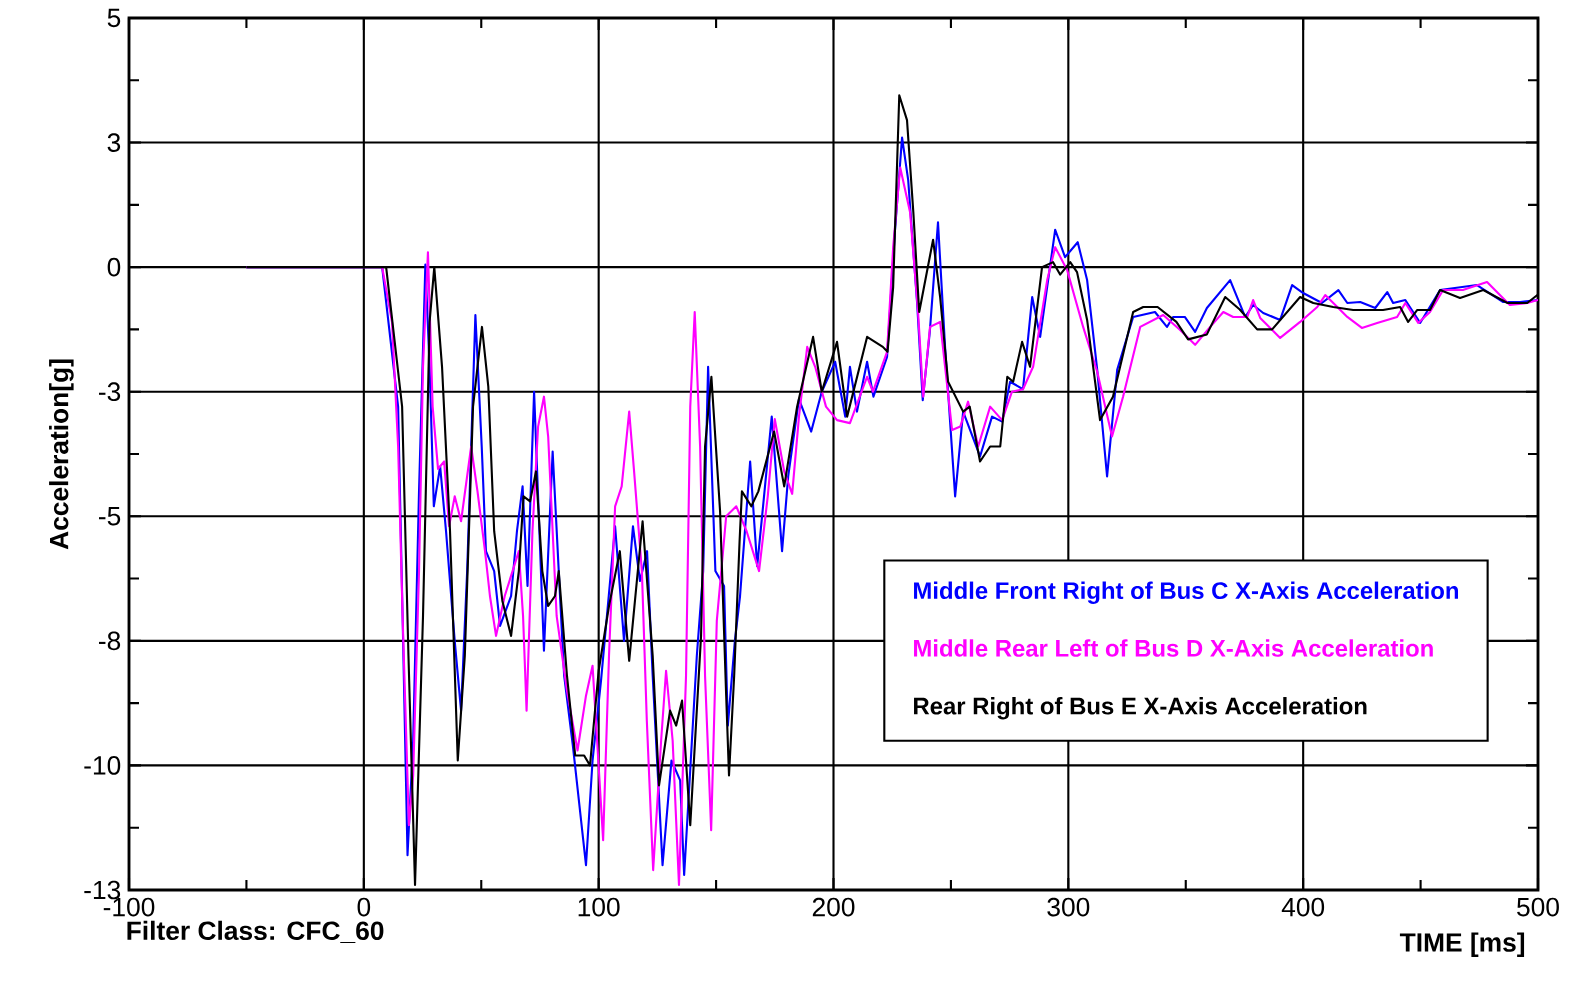  What do you see at coordinates (1186, 592) in the screenshot?
I see `text: Middle Front Right of Bus C X-Axis Acceleration` at bounding box center [1186, 592].